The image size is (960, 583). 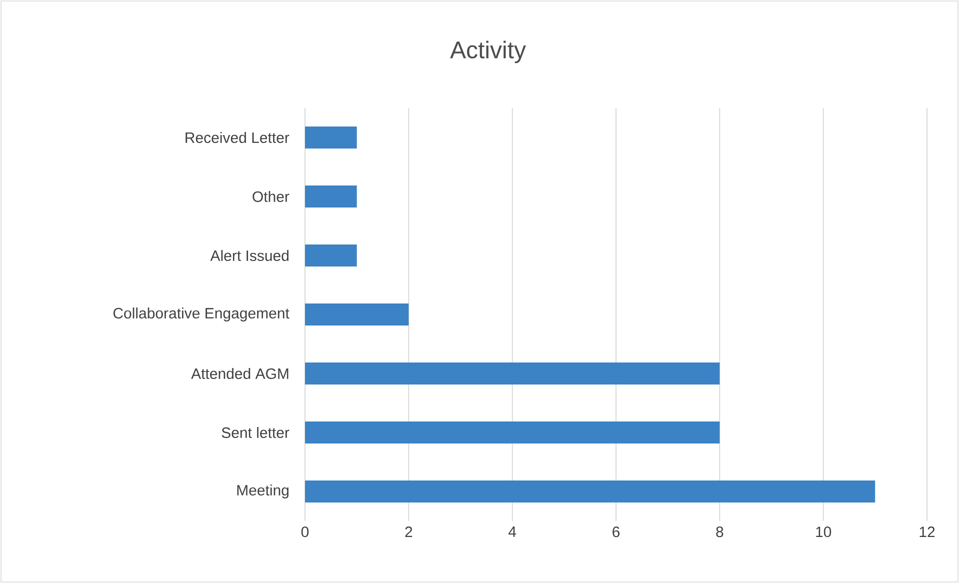 What do you see at coordinates (256, 432) in the screenshot?
I see `y-tick-label: Sent letter` at bounding box center [256, 432].